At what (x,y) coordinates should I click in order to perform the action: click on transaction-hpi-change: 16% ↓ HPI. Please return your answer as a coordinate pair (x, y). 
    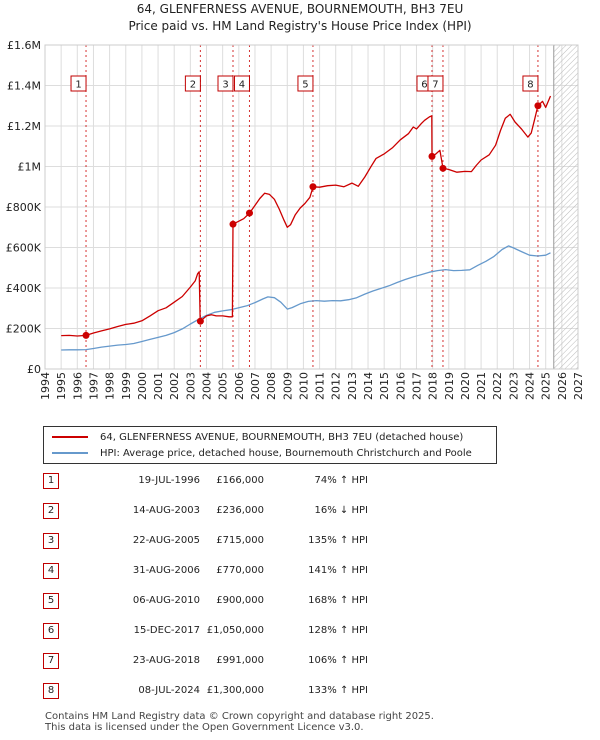
    Looking at the image, I should click on (341, 510).